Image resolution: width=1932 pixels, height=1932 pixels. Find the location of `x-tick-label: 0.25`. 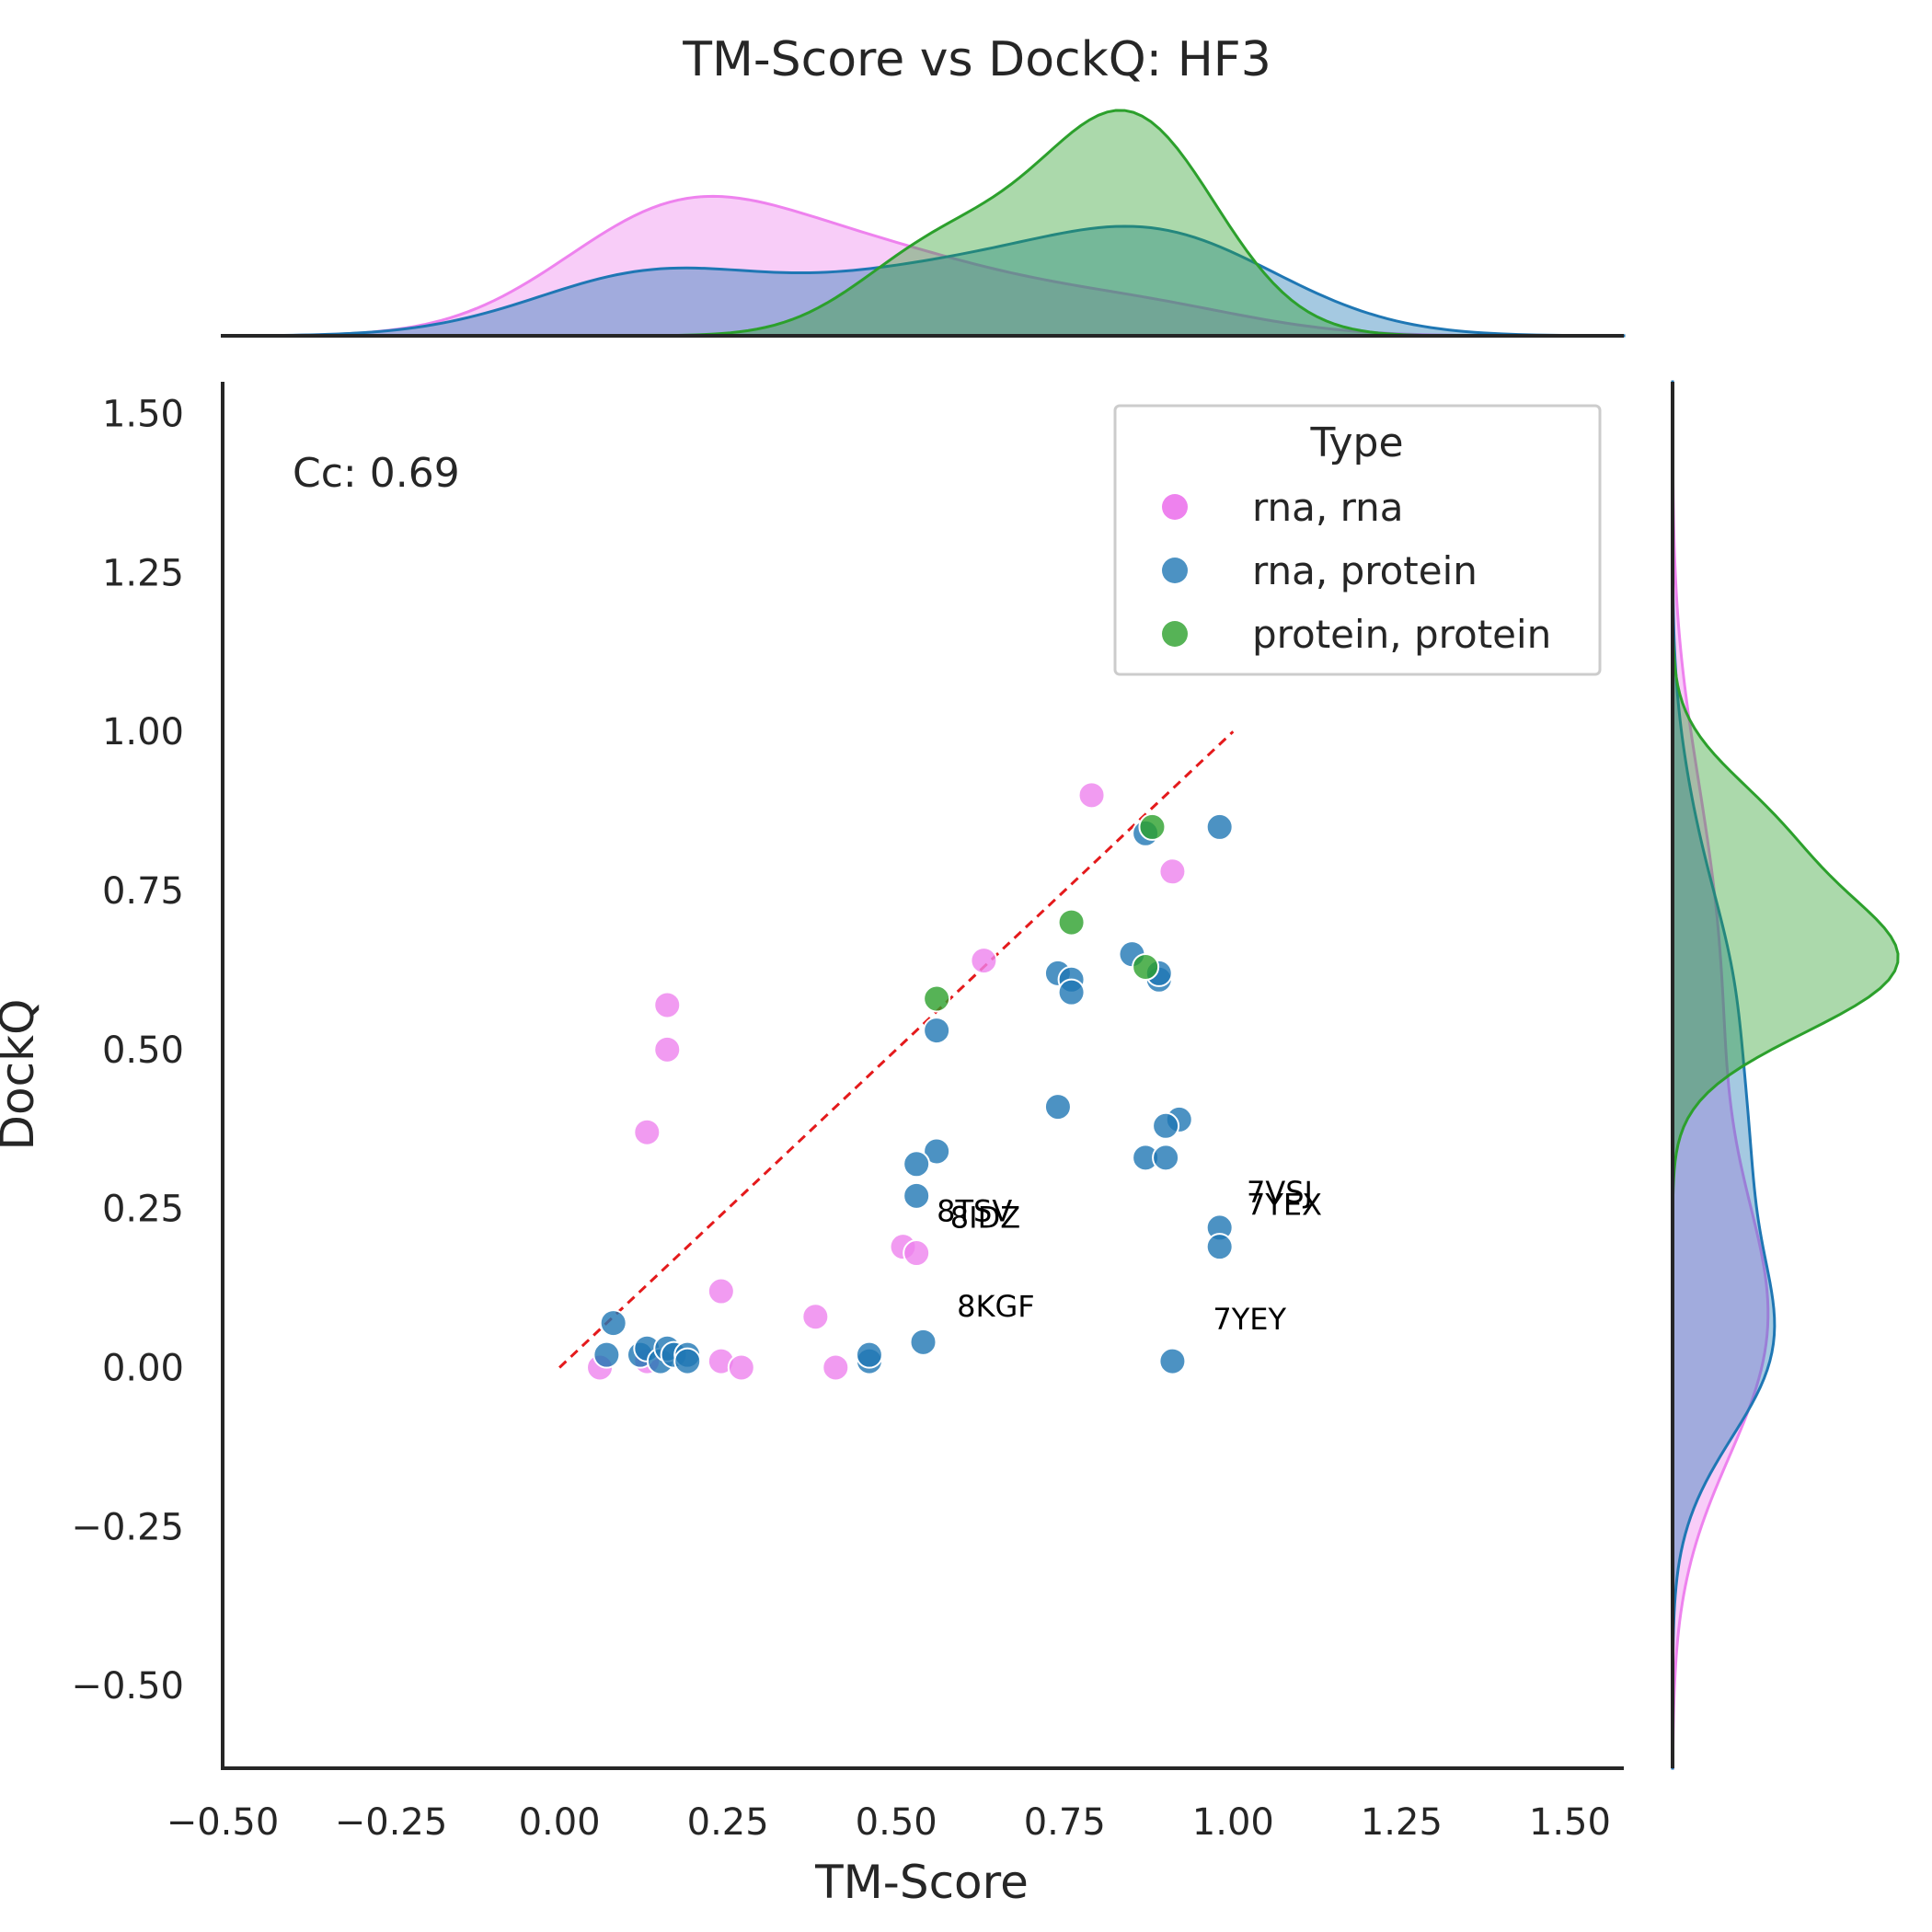

x-tick-label: 0.25 is located at coordinates (728, 1822).